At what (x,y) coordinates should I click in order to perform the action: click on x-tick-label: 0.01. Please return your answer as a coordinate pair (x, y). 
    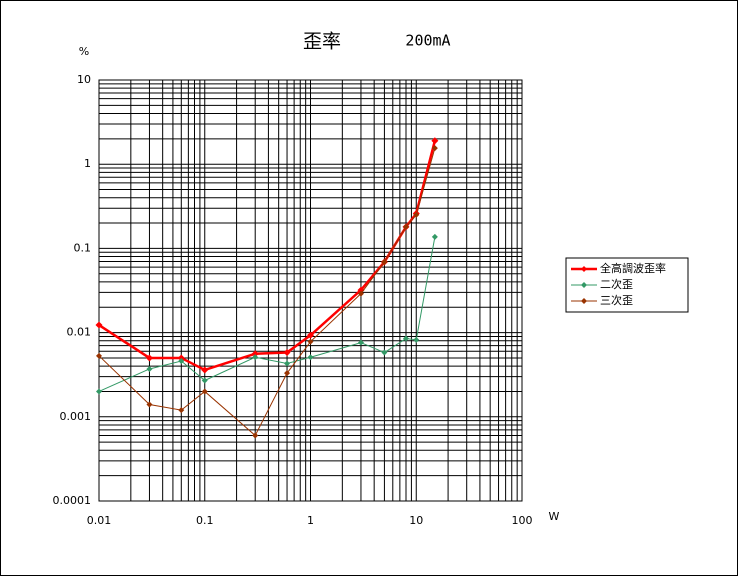
    Looking at the image, I should click on (99, 520).